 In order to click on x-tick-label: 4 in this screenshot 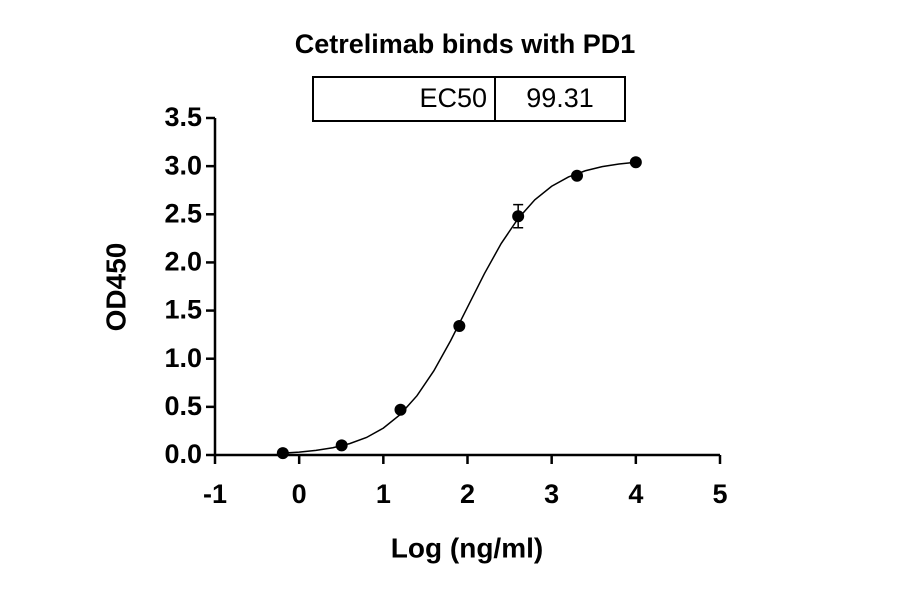, I will do `click(635, 494)`.